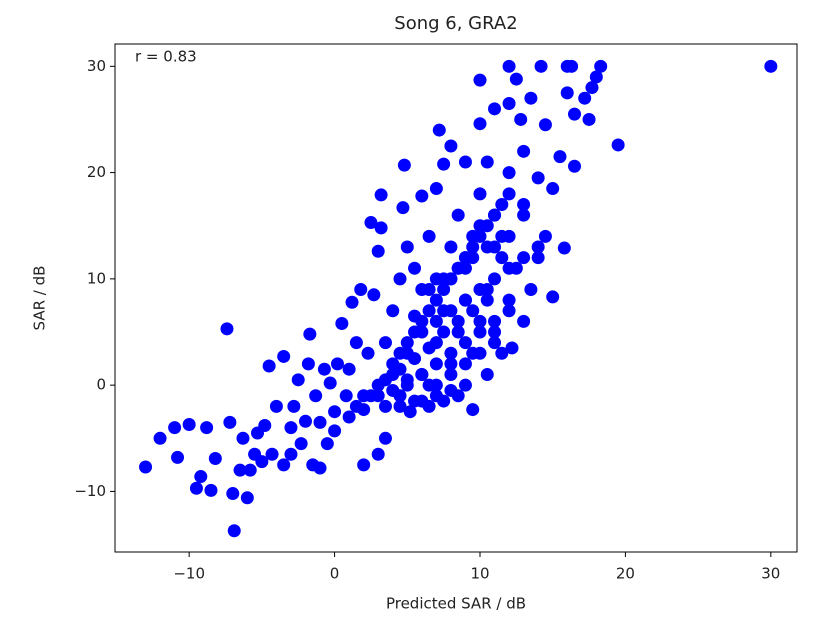 The height and width of the screenshot is (627, 830). What do you see at coordinates (479, 574) in the screenshot?
I see `x-tick-label: 10` at bounding box center [479, 574].